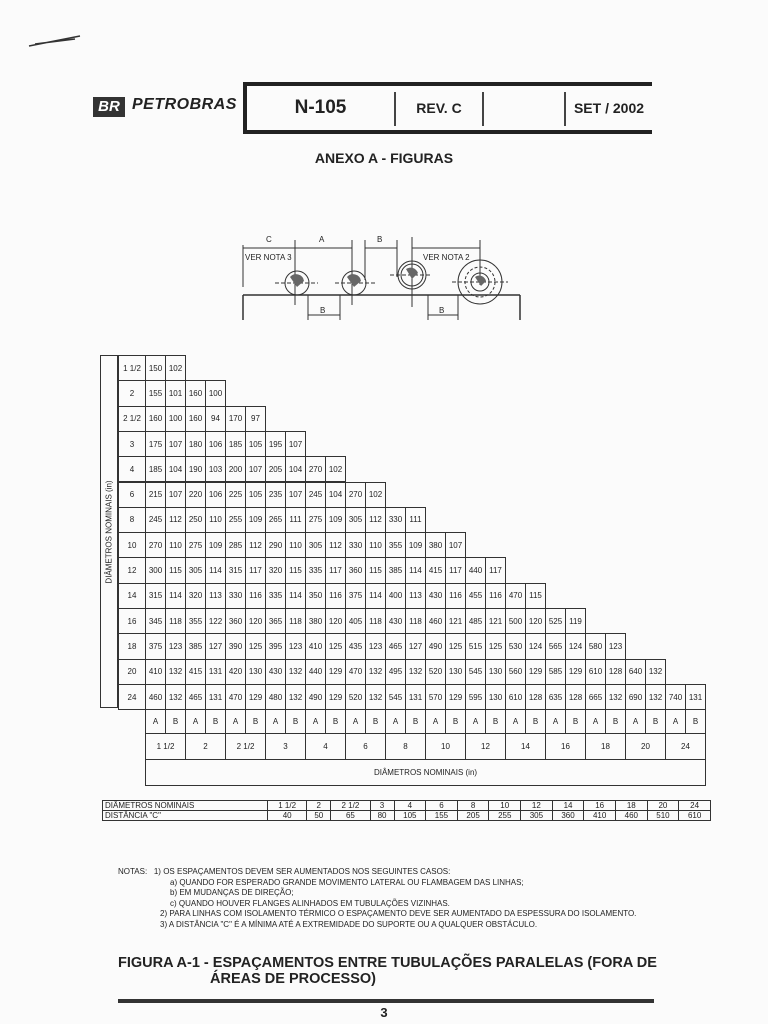 The width and height of the screenshot is (768, 1024). What do you see at coordinates (375, 646) in the screenshot?
I see `spacing-cell: 123` at bounding box center [375, 646].